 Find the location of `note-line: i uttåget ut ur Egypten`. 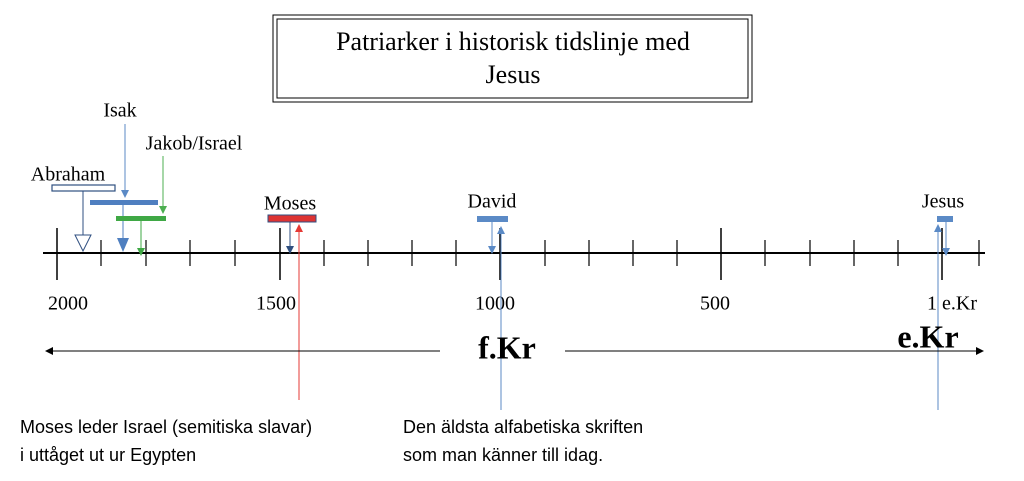

note-line: i uttåget ut ur Egypten is located at coordinates (108, 455).